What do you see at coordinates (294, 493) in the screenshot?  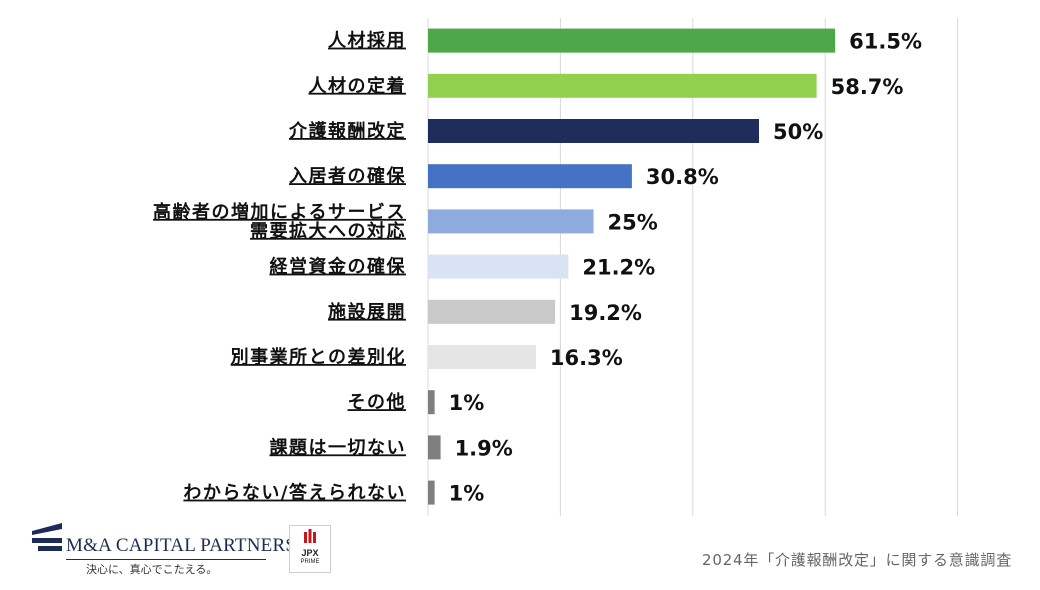 I see `category-label: わからない/答えられない` at bounding box center [294, 493].